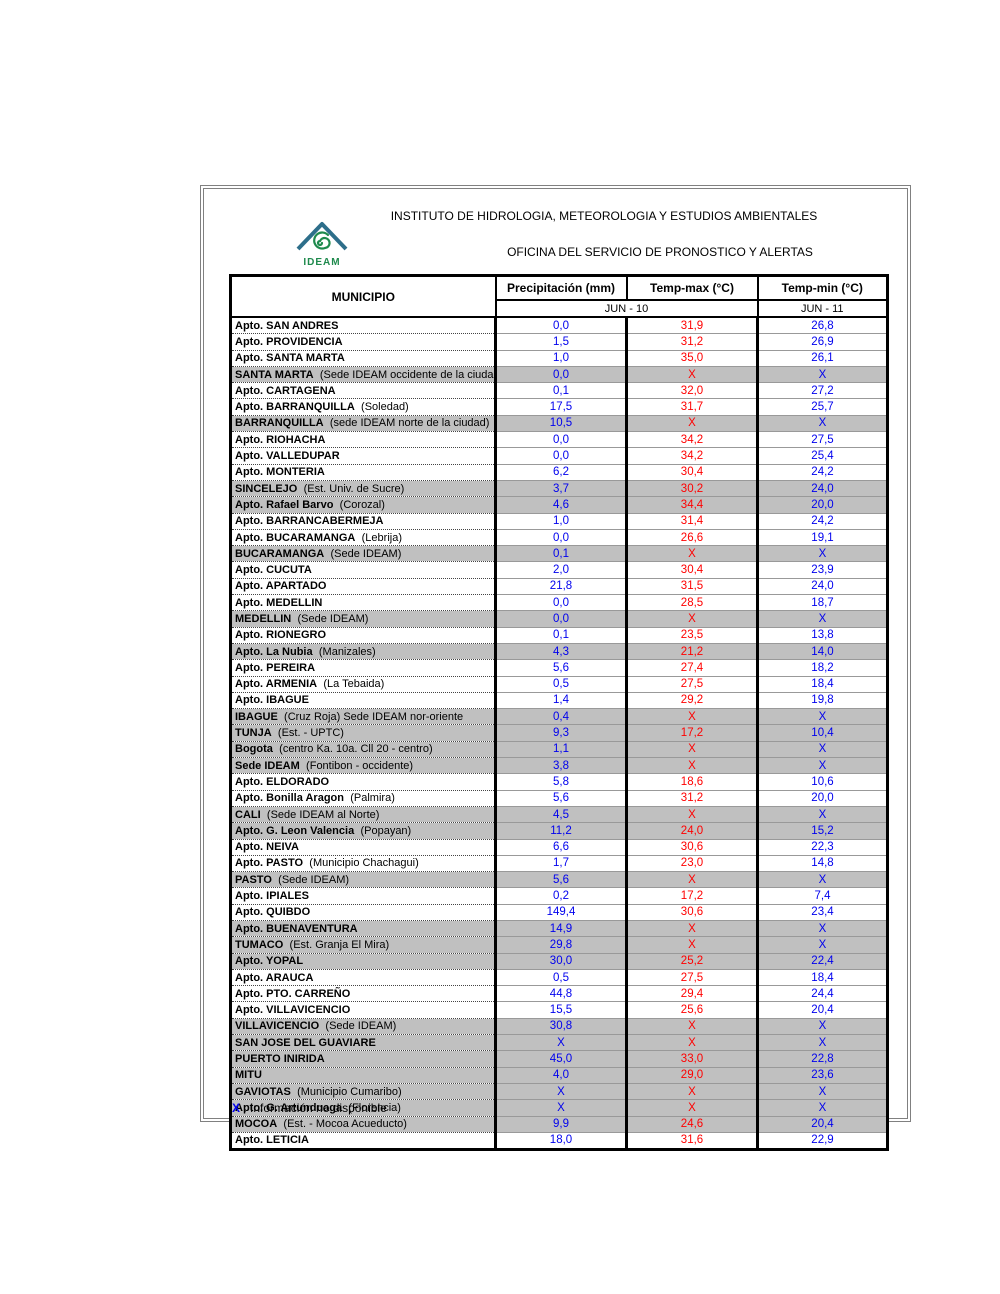 The height and width of the screenshot is (1294, 1000). Describe the element at coordinates (691, 733) in the screenshot. I see `temp-max-value: 17,2` at that location.